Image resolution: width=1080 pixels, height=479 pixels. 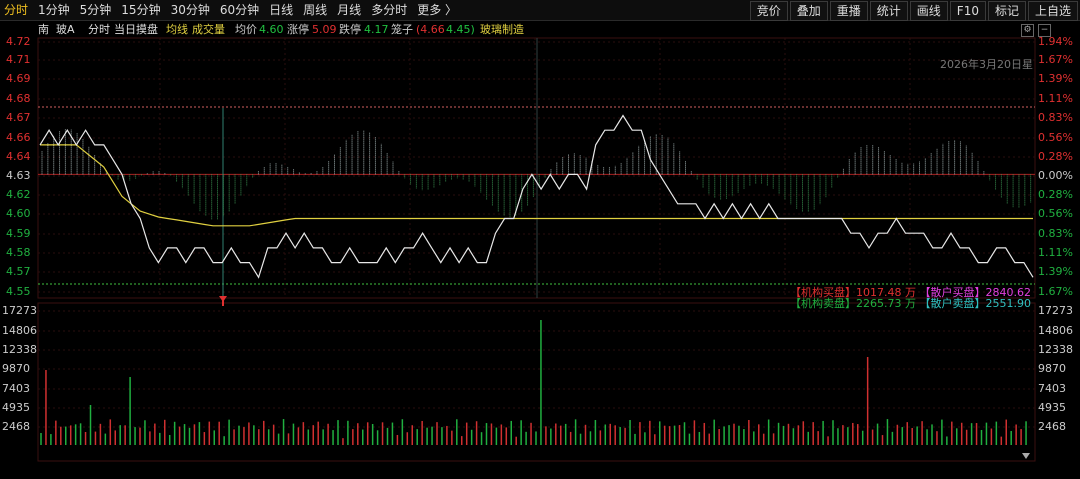 What do you see at coordinates (223, 299) in the screenshot?
I see `low-marker-icon` at bounding box center [223, 299].